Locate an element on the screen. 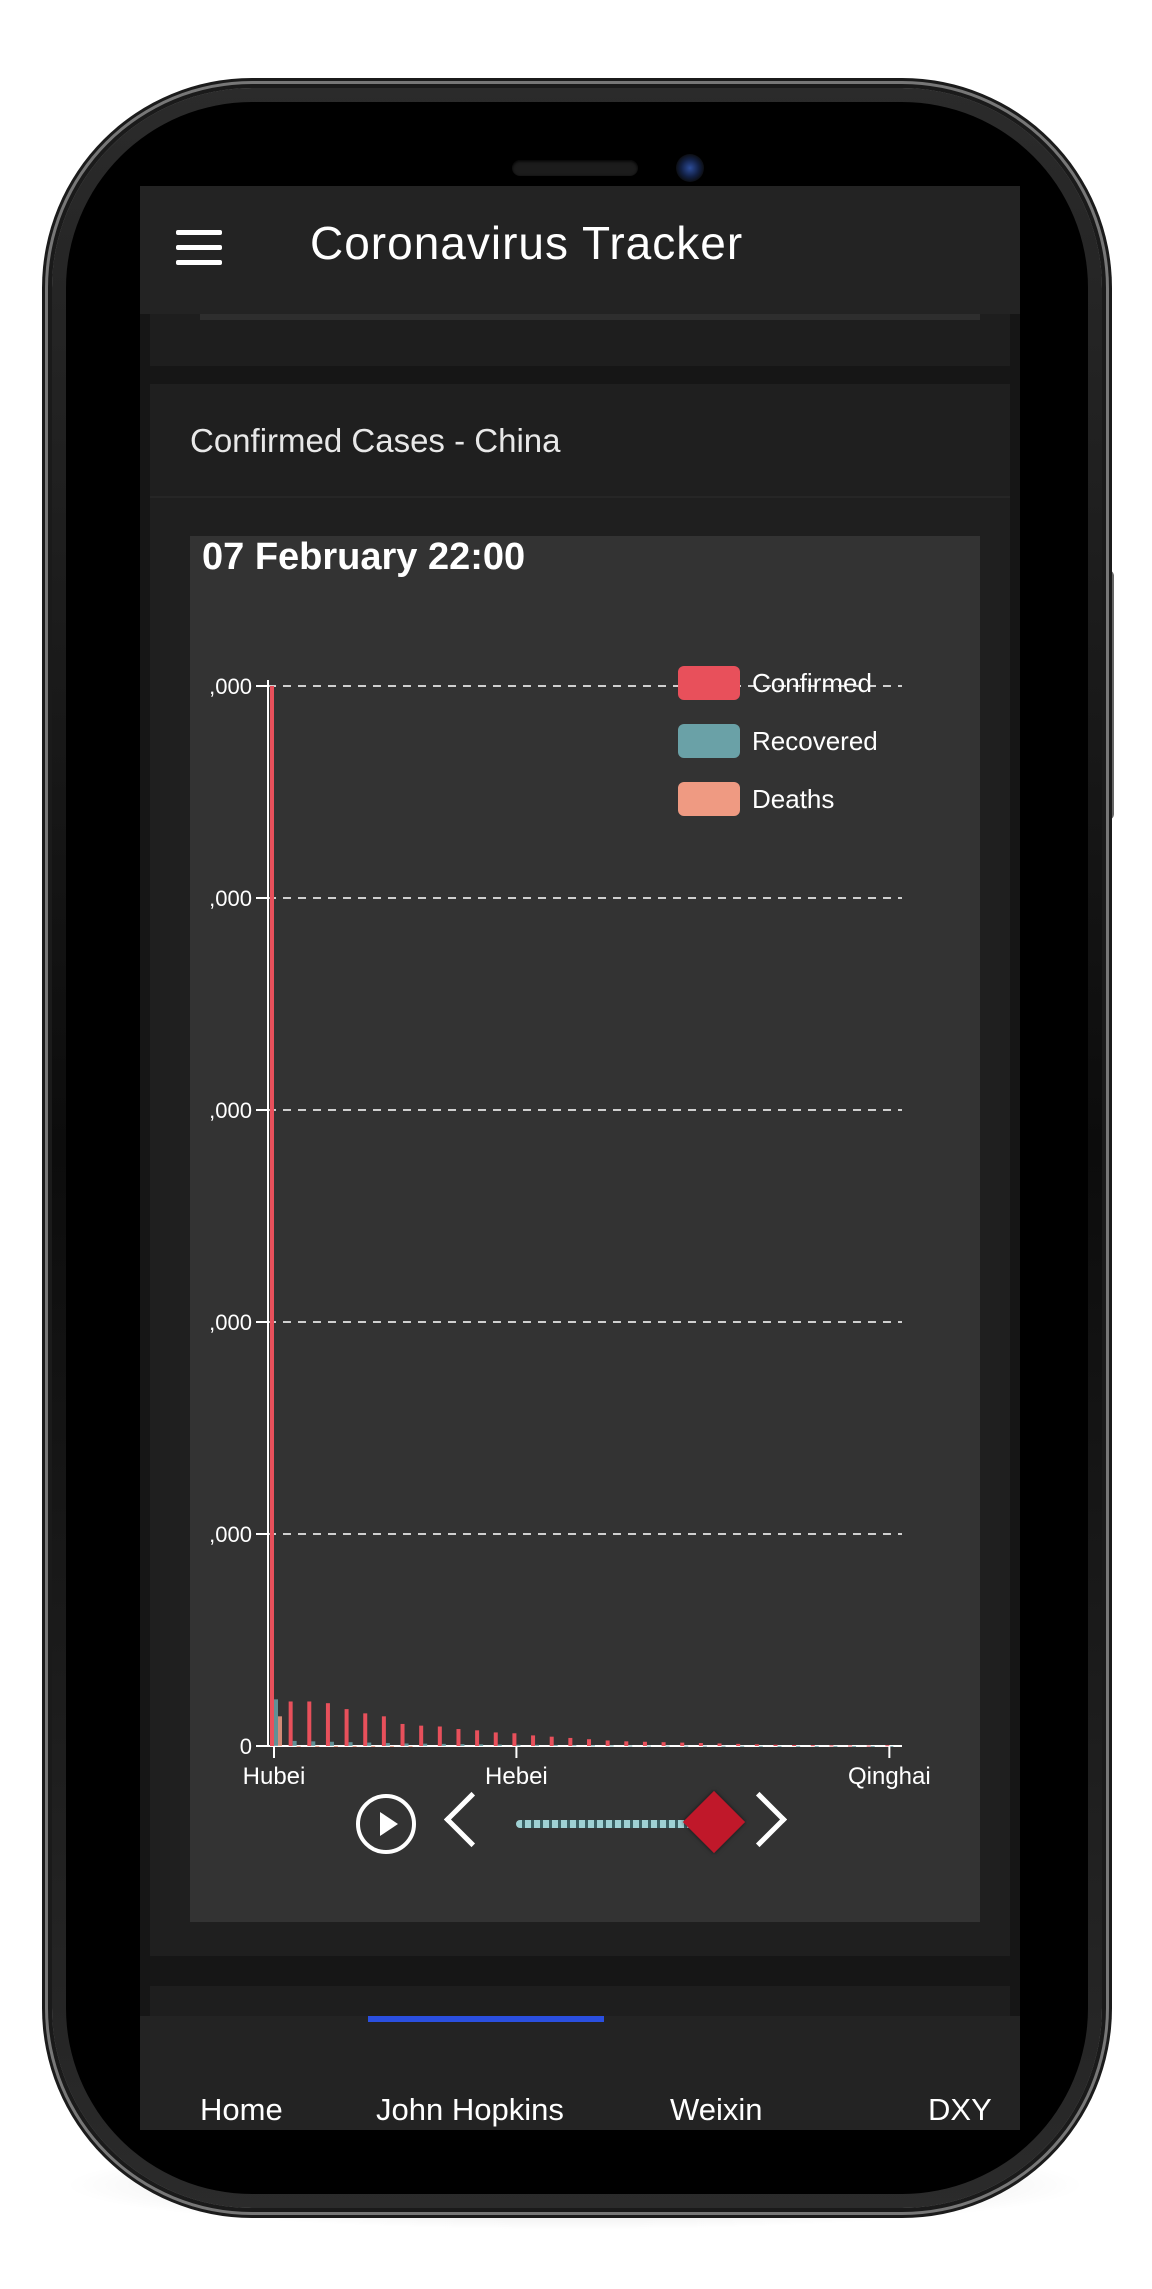 The height and width of the screenshot is (2289, 1152). chart-date-label: 07 February 22:00 is located at coordinates (364, 557).